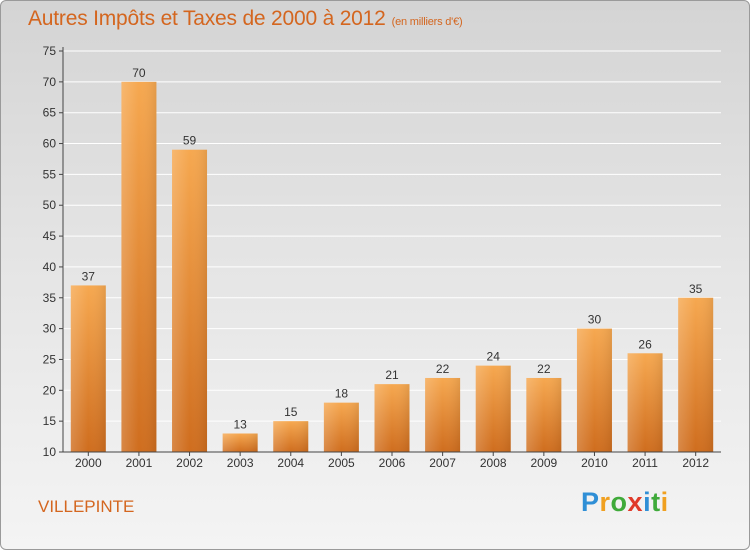  What do you see at coordinates (139, 463) in the screenshot?
I see `x-tick-label: 2001` at bounding box center [139, 463].